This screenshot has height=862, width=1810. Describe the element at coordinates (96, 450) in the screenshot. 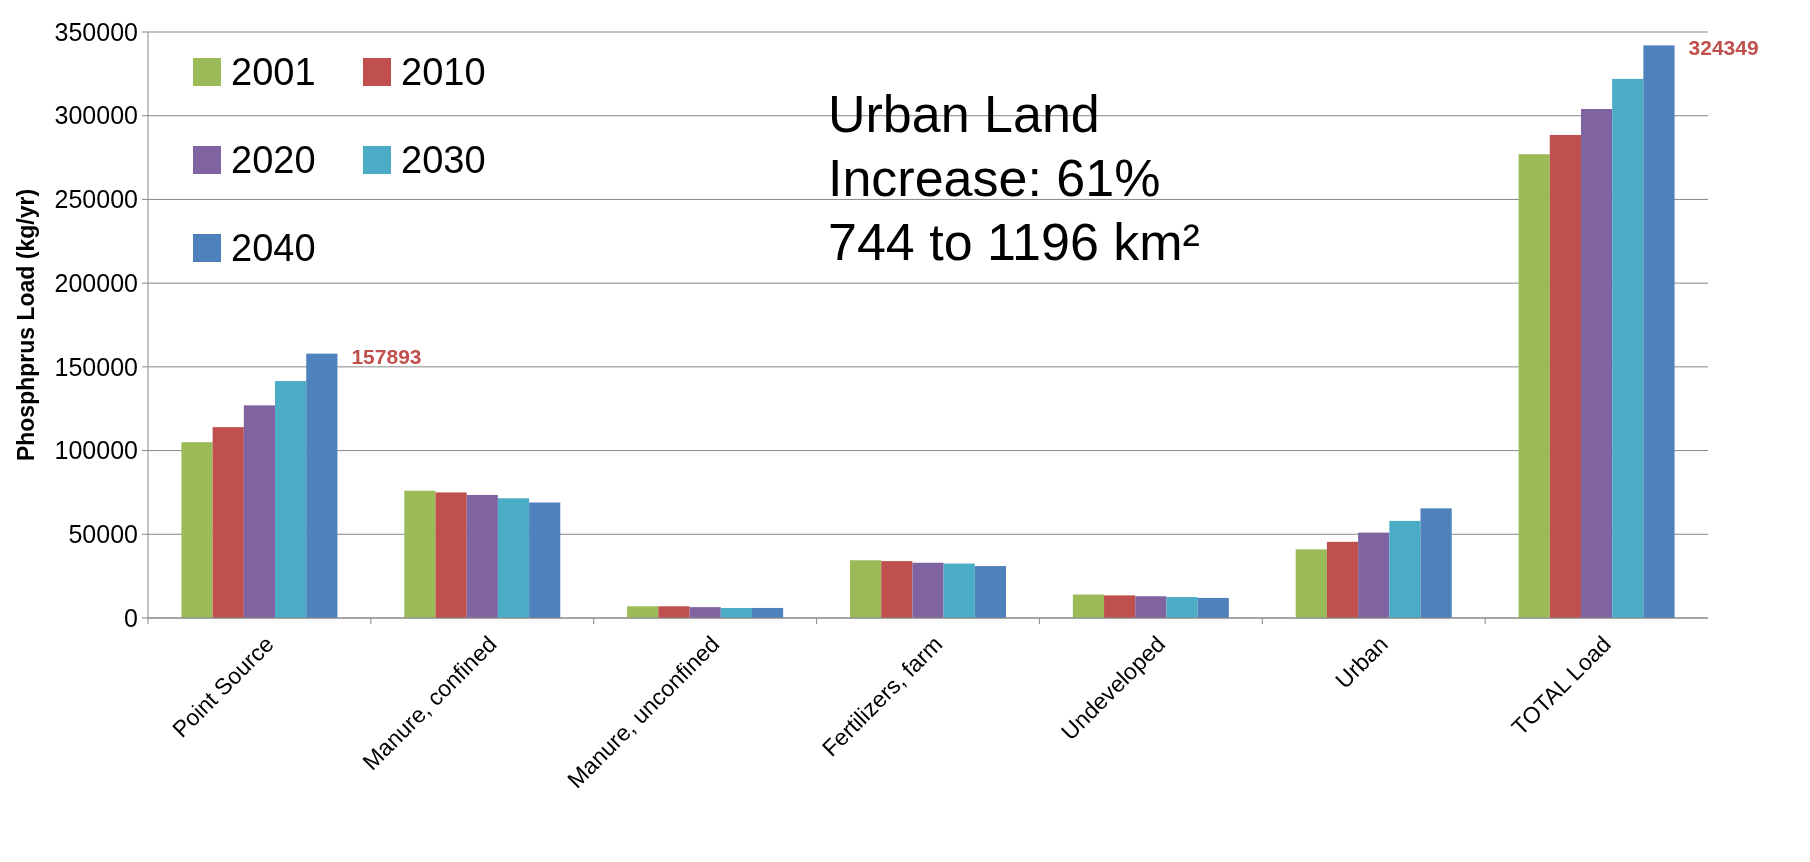

I see `y-tick-label: 100000` at that location.